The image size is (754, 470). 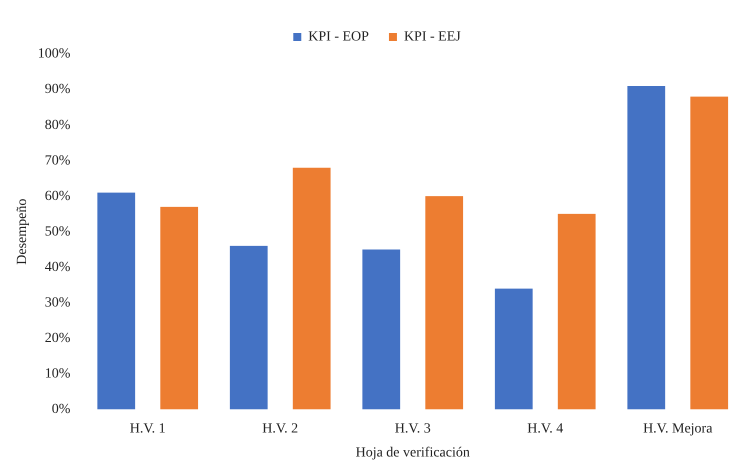 I want to click on y-tick-label: 50%, so click(x=57, y=232).